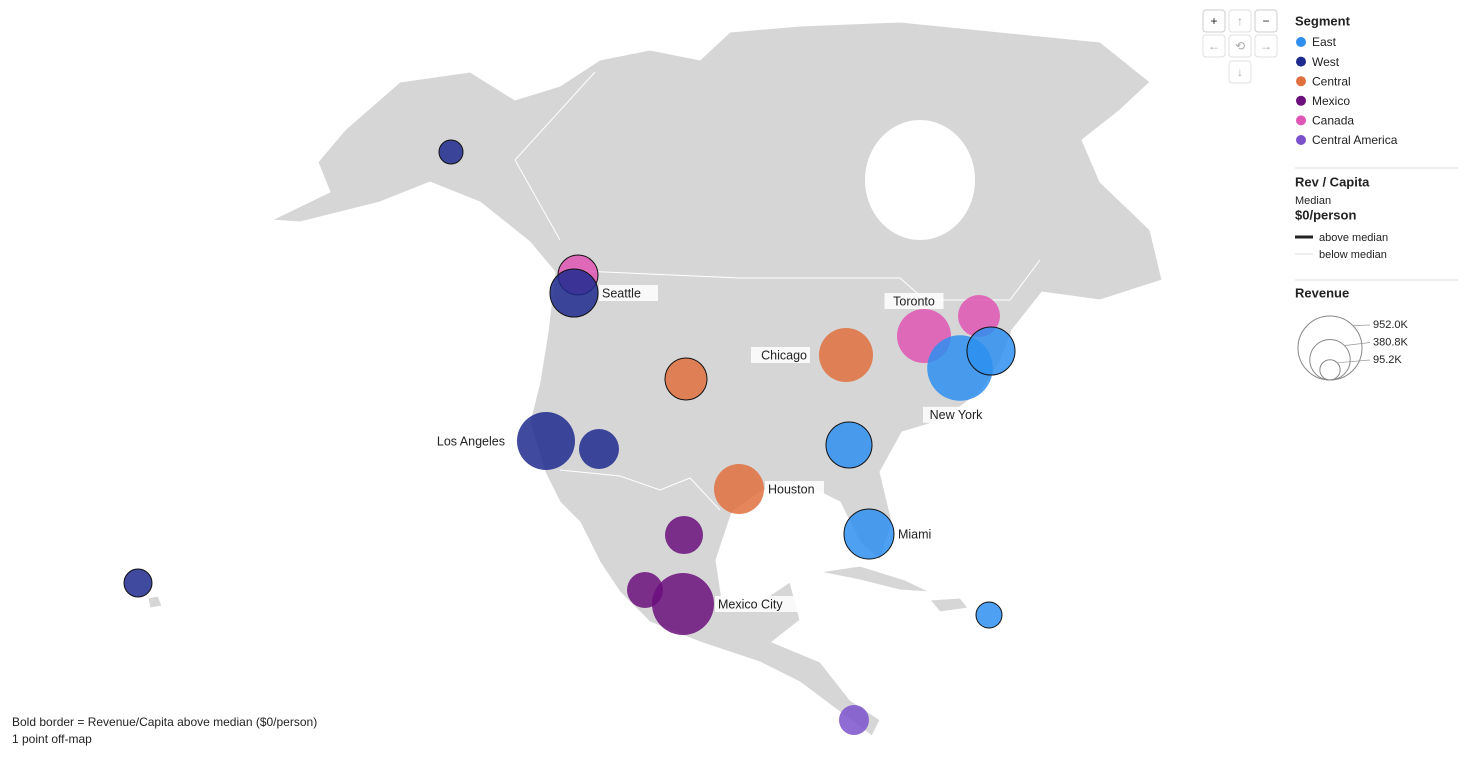 This screenshot has height=759, width=1465. Describe the element at coordinates (1391, 325) in the screenshot. I see `size-label: 952.0K` at that location.